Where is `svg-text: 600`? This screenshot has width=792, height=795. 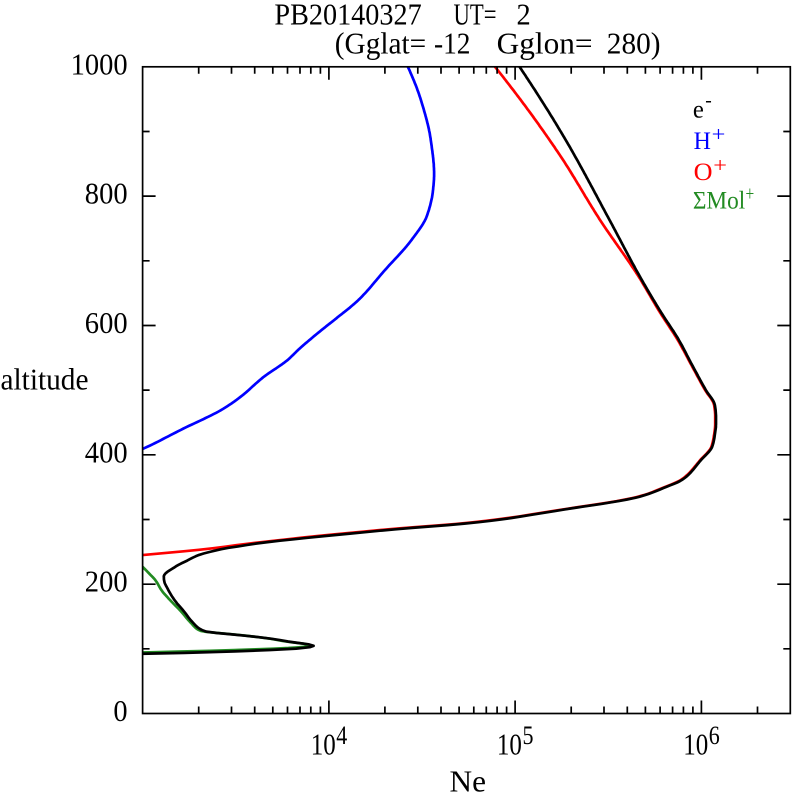 svg-text: 600 is located at coordinates (106, 322).